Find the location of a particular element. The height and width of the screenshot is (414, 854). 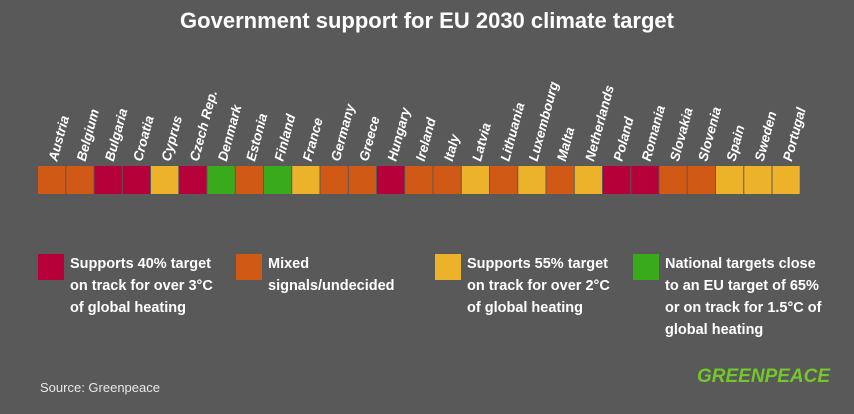

legend-text-line: National targets close is located at coordinates (740, 264).